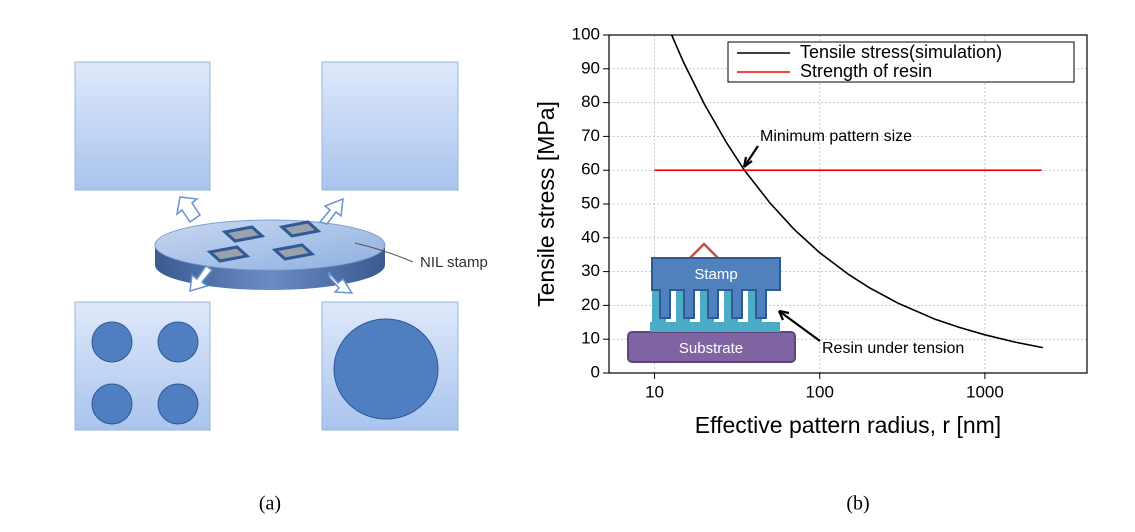 The width and height of the screenshot is (1135, 532). I want to click on caption: (a), so click(270, 504).